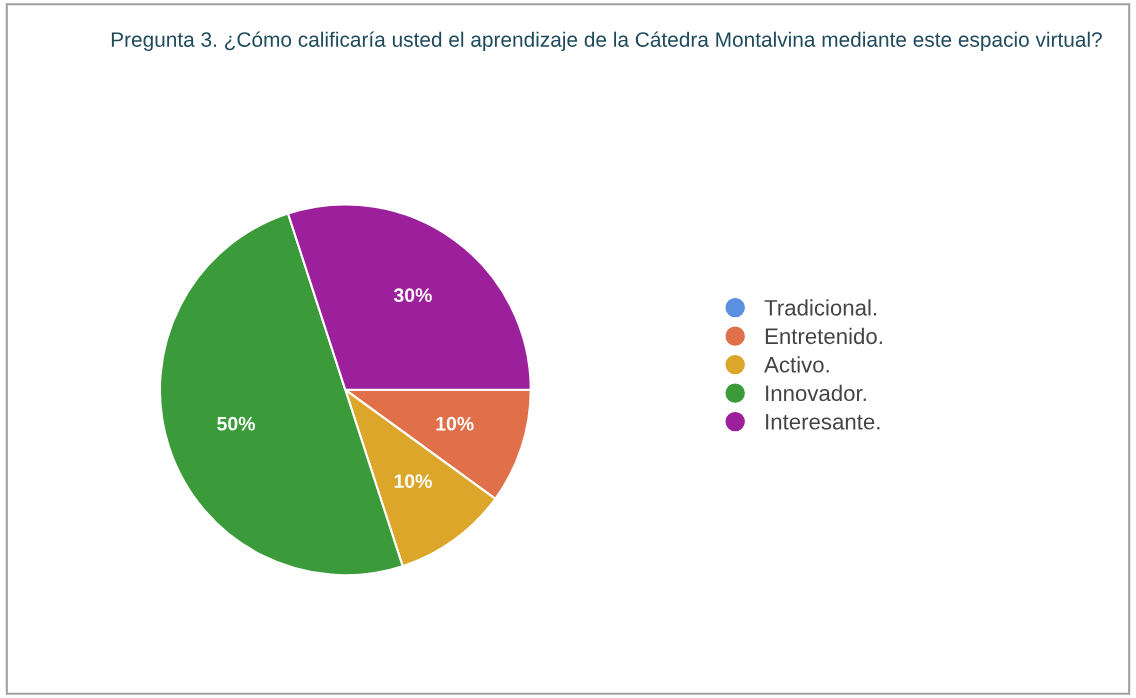 This screenshot has width=1136, height=698. Describe the element at coordinates (823, 422) in the screenshot. I see `legend-label: Interesante.` at that location.